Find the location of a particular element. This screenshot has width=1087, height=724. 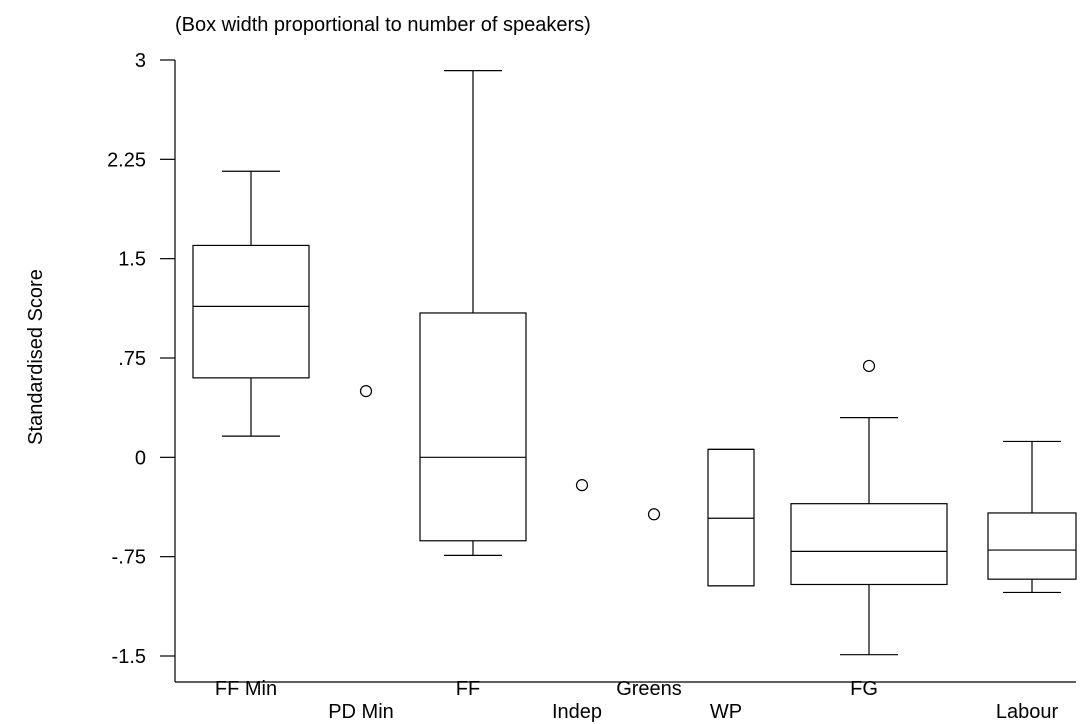

box-pd-min is located at coordinates (366, 391).